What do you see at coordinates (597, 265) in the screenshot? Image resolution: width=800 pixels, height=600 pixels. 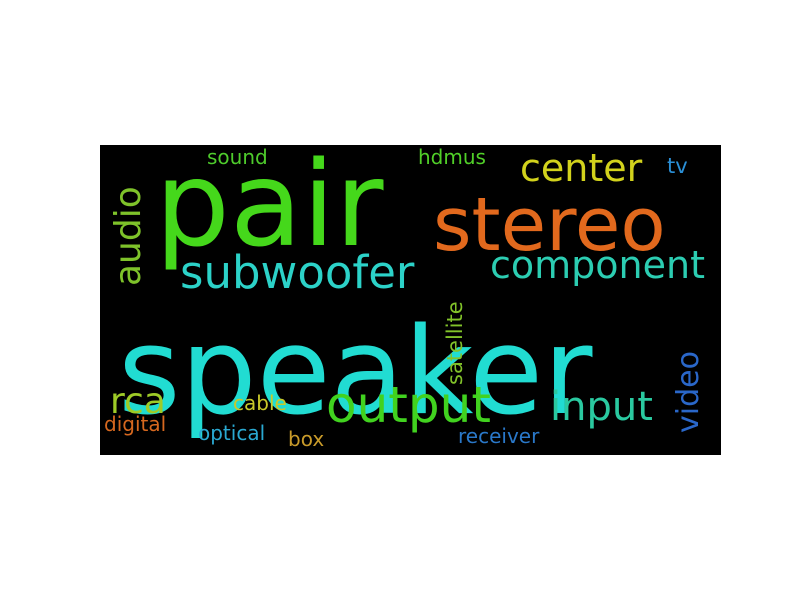 I see `word-component: component` at bounding box center [597, 265].